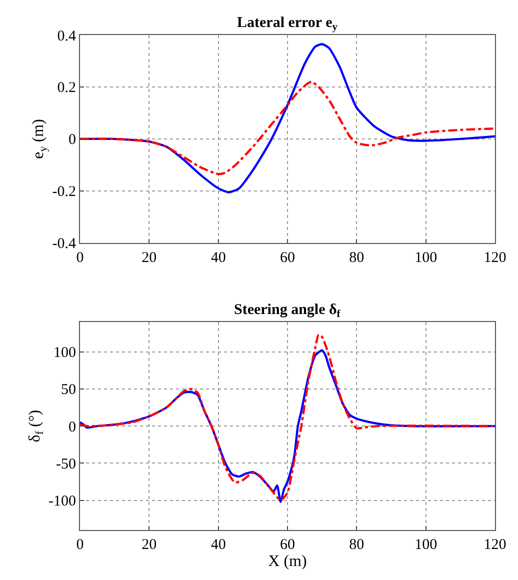 This screenshot has height=580, width=518. What do you see at coordinates (66, 464) in the screenshot?
I see `y-tick-label: -50` at bounding box center [66, 464].